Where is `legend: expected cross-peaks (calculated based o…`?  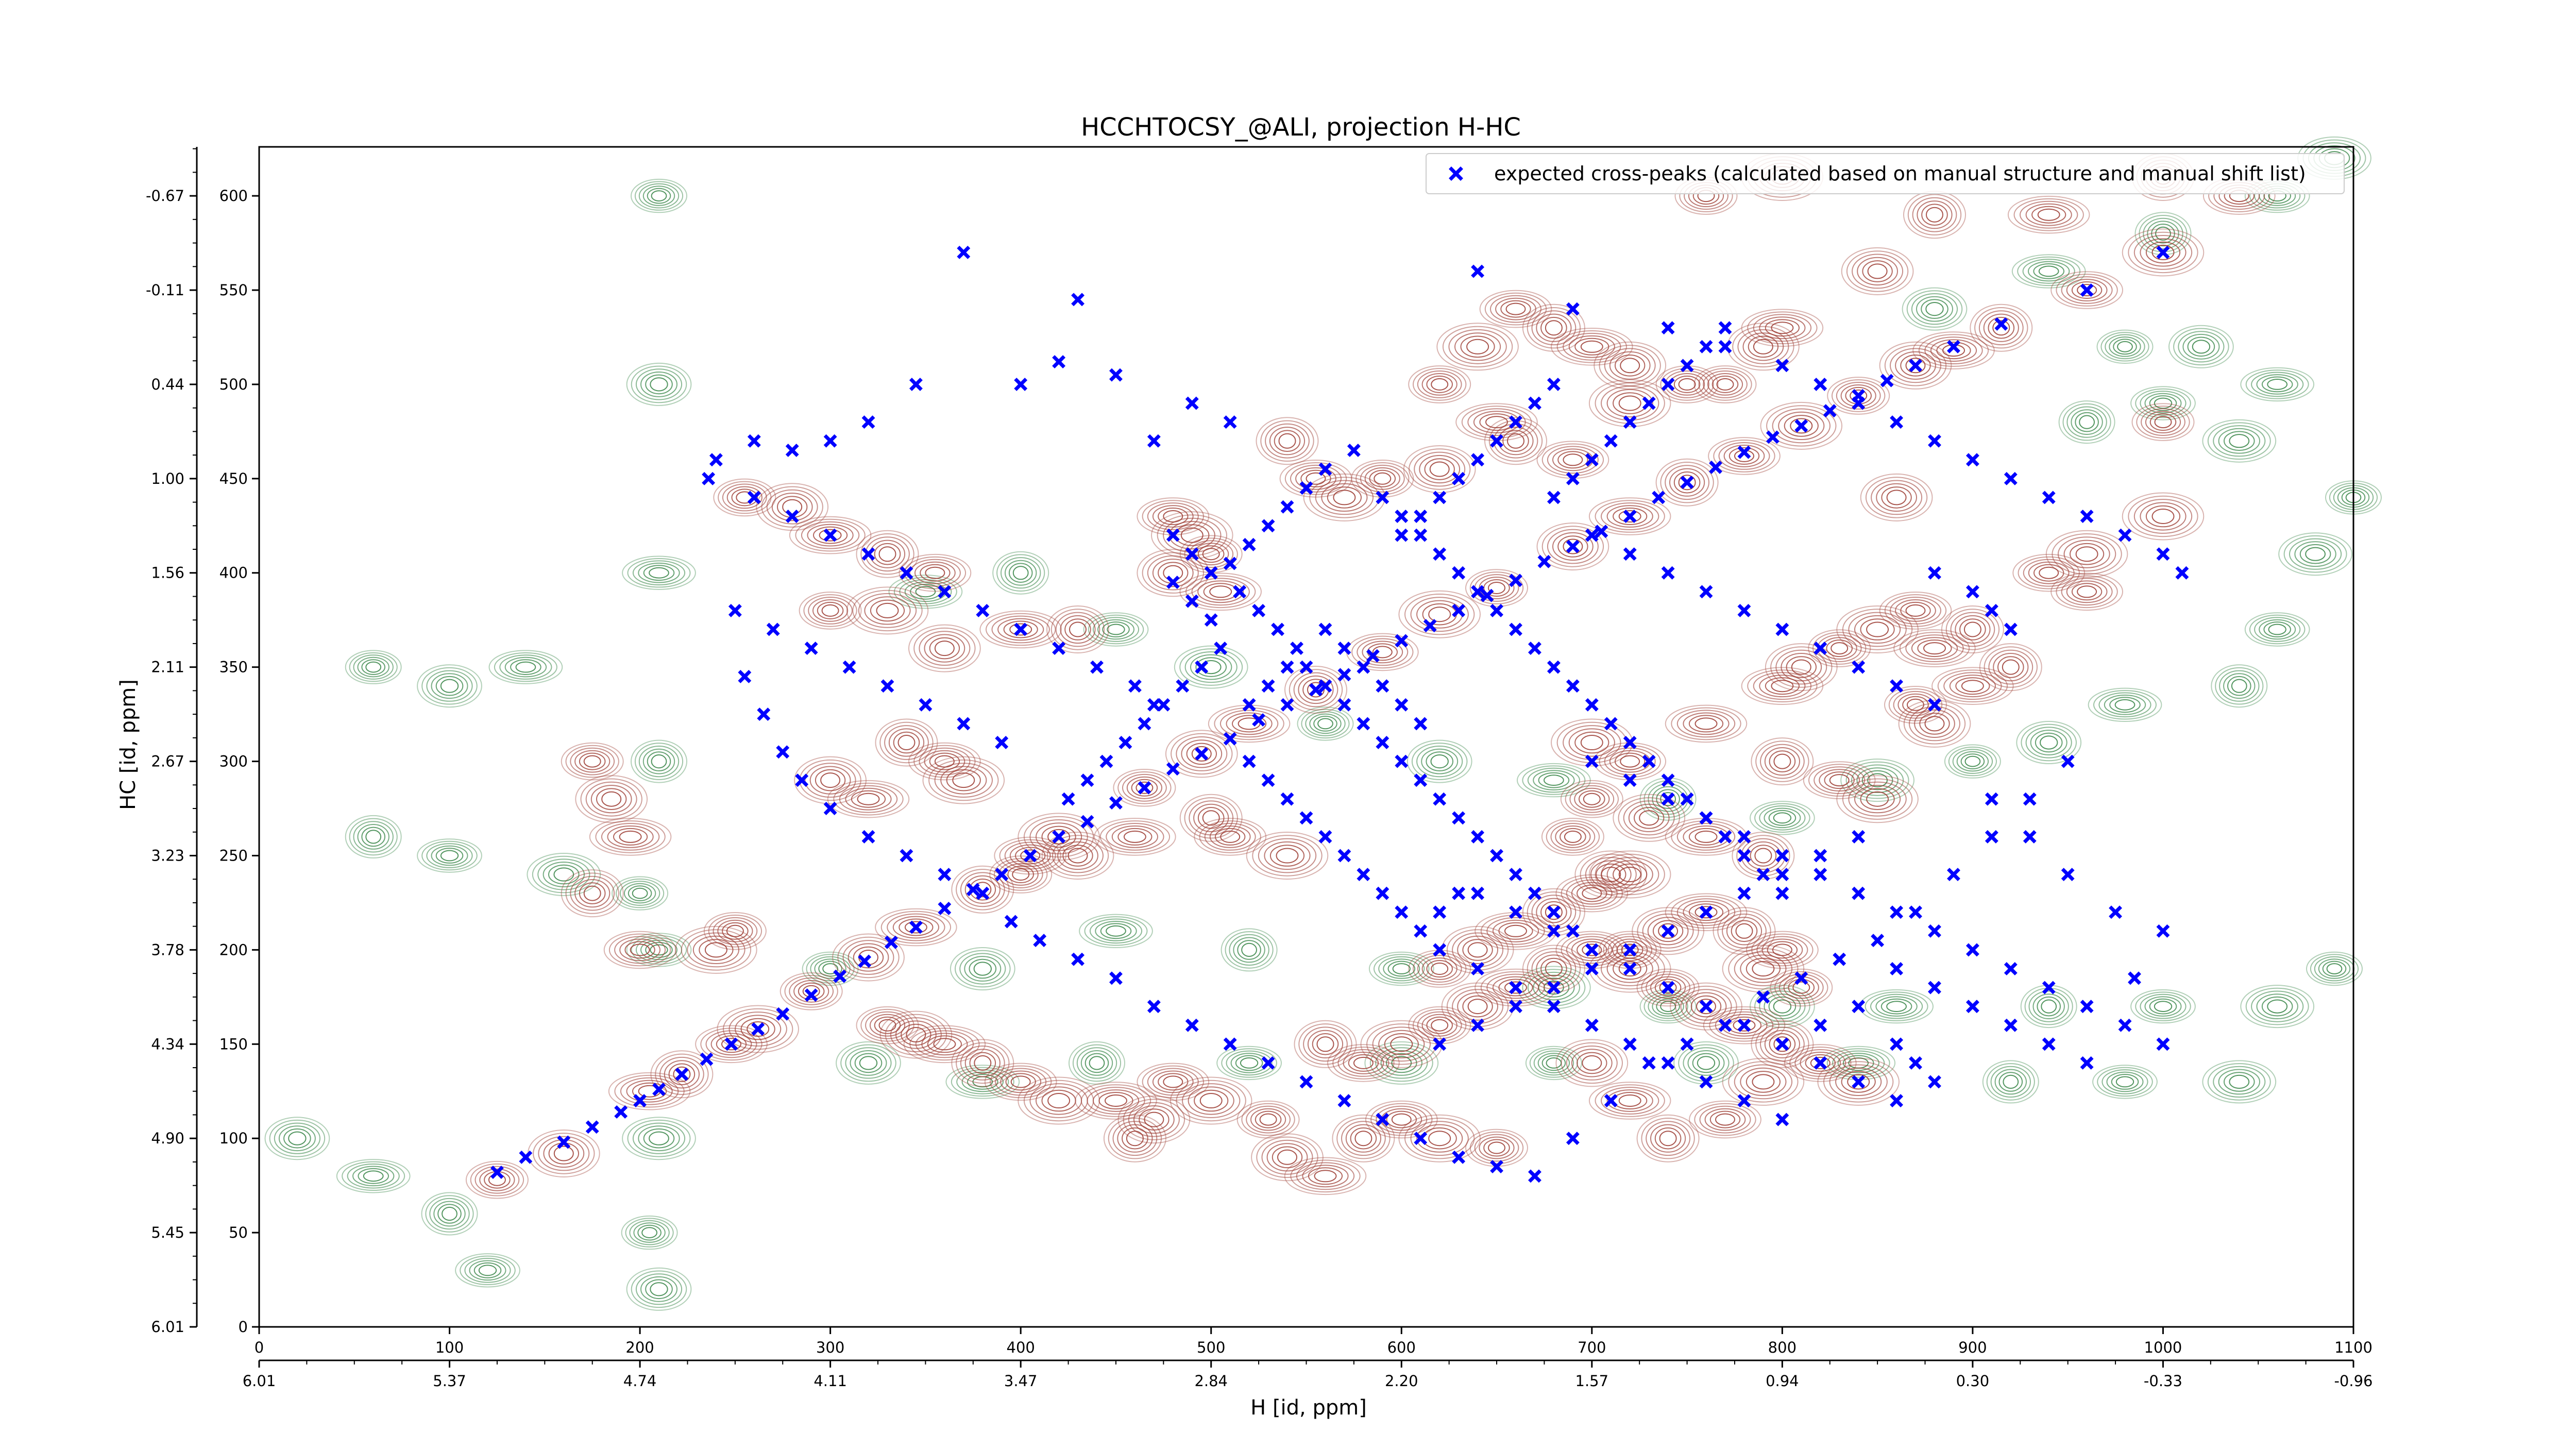 legend: expected cross-peaks (calculated based o… is located at coordinates (1885, 173).